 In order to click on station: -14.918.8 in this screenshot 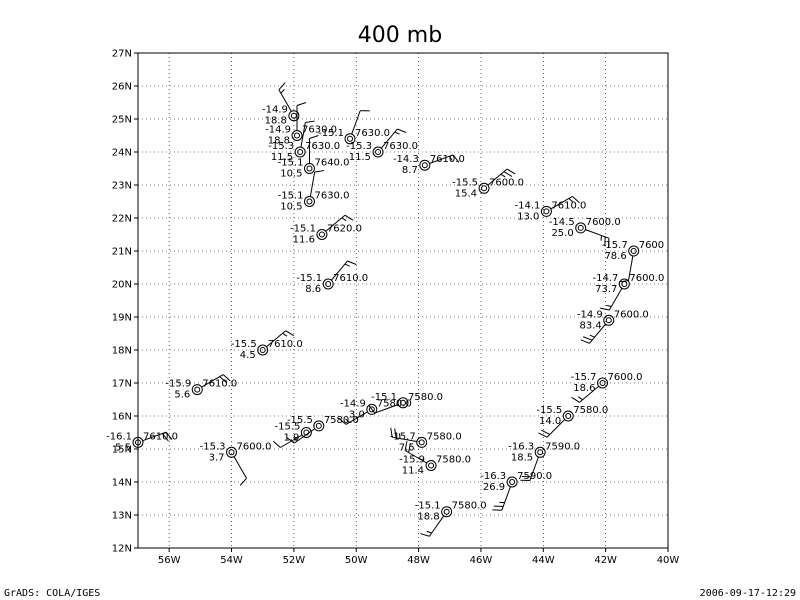, I will do `click(281, 104)`.